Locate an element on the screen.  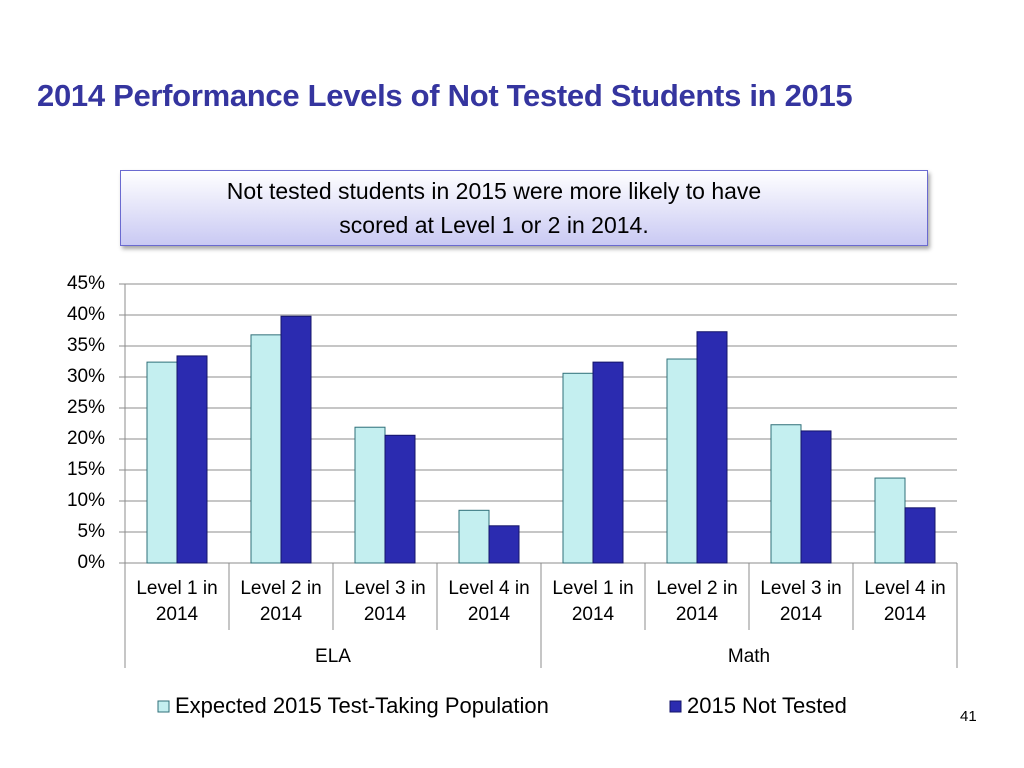
y-tick-label: 20% is located at coordinates (86, 438).